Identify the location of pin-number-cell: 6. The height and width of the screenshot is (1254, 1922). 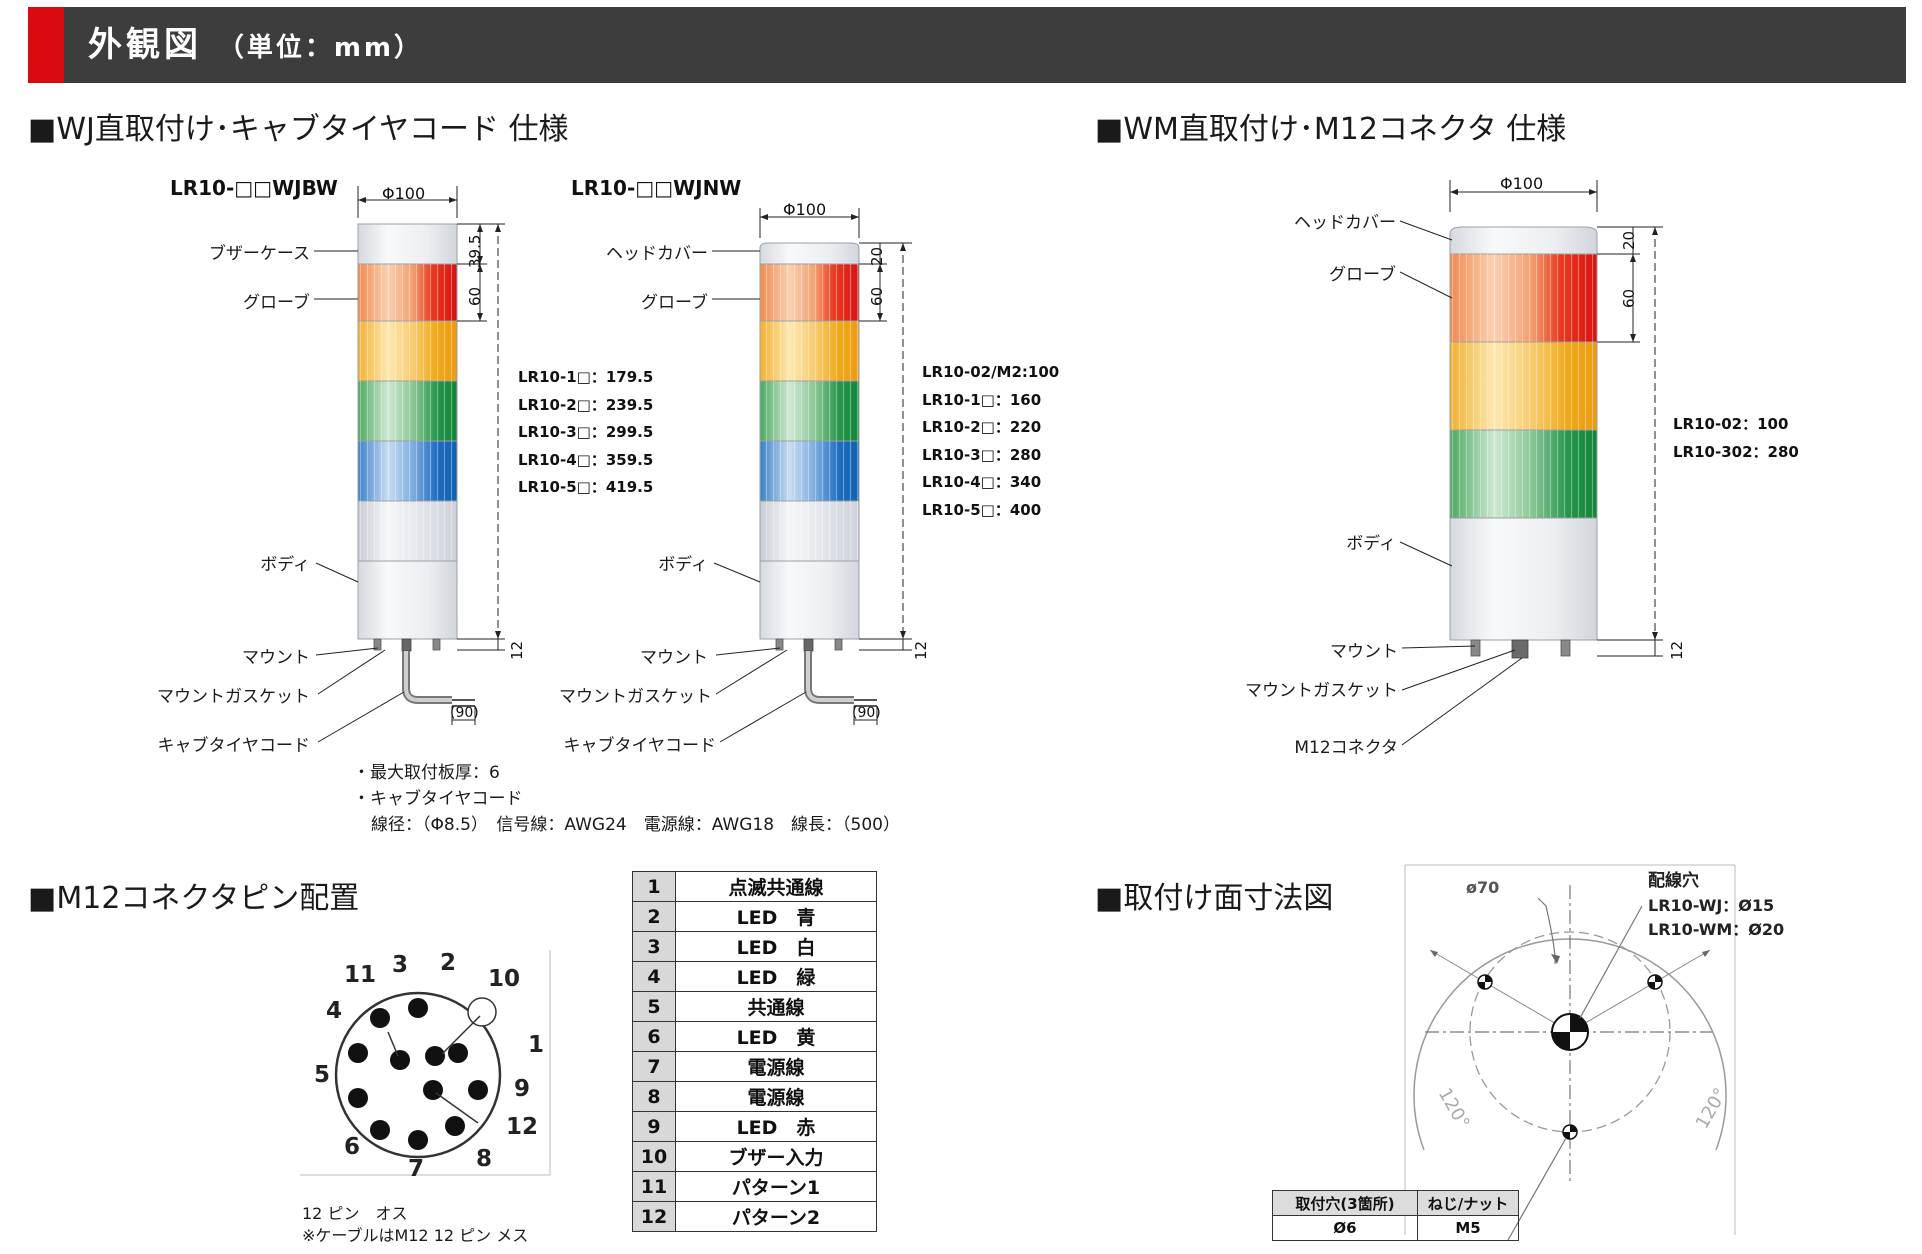
(654, 1036).